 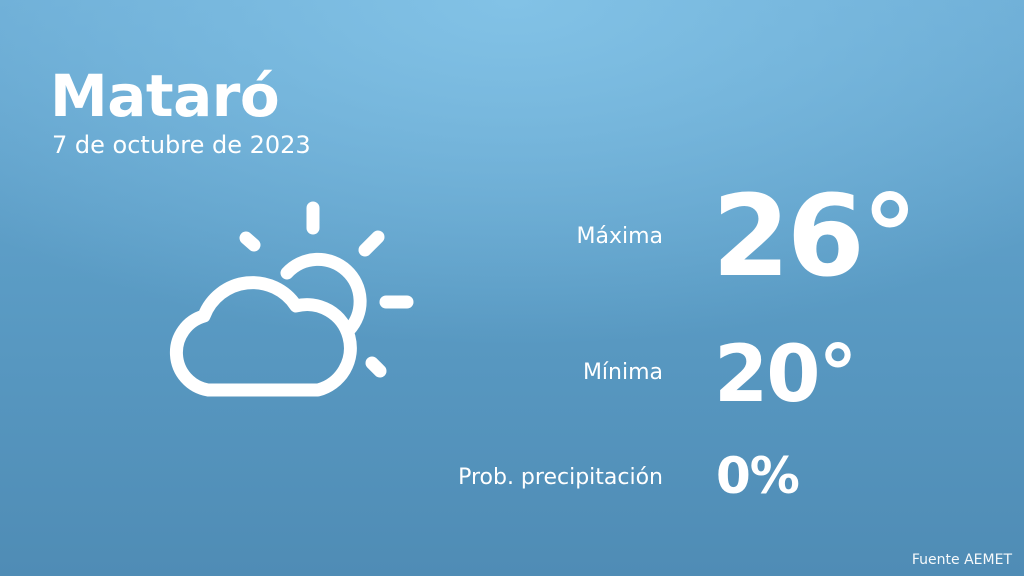 What do you see at coordinates (815, 237) in the screenshot?
I see `max-temp-value: 26°` at bounding box center [815, 237].